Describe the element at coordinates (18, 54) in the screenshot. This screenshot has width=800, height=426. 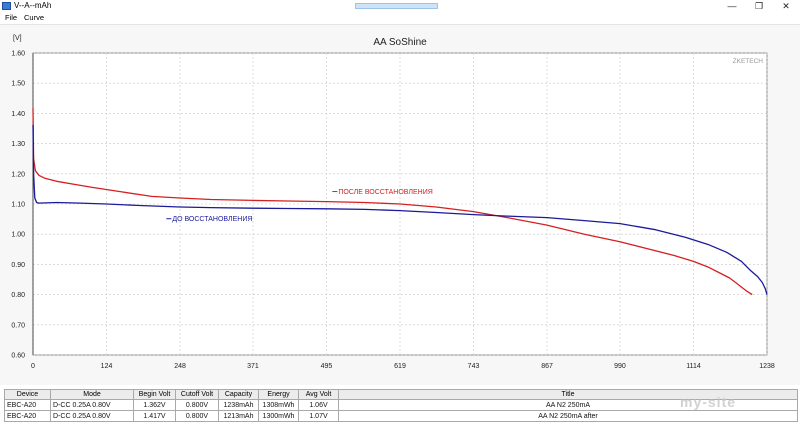
I see `y-tick-label: 1.60` at that location.